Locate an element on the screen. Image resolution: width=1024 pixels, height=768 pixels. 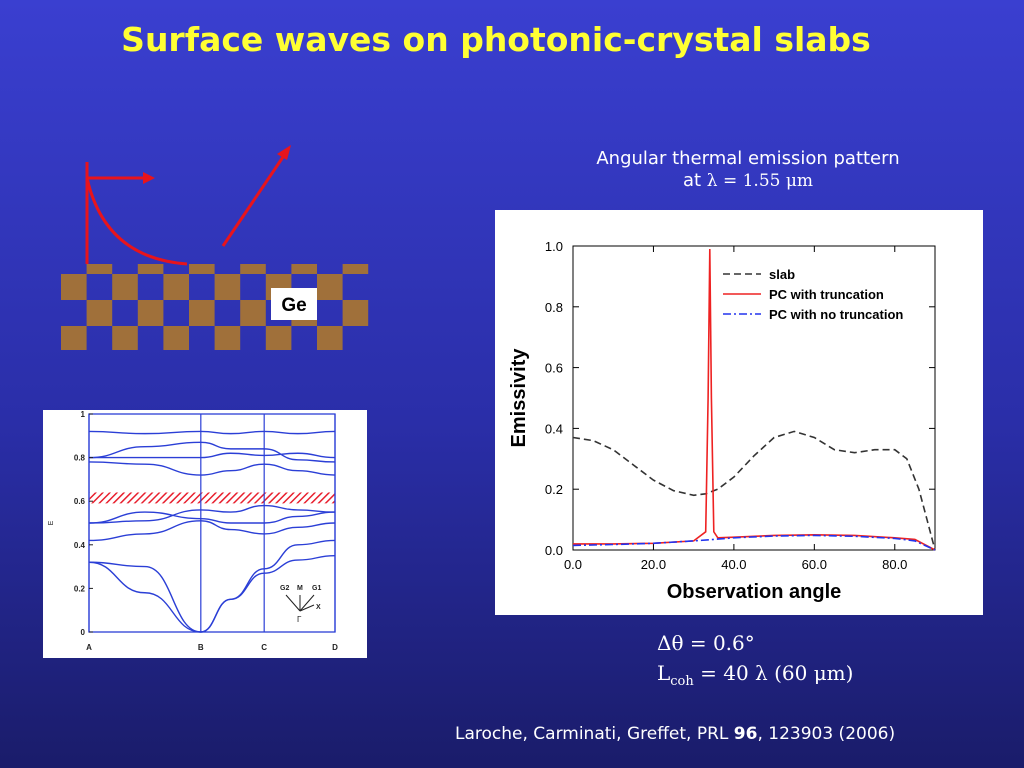
ge-label: Ge is located at coordinates (293, 305).